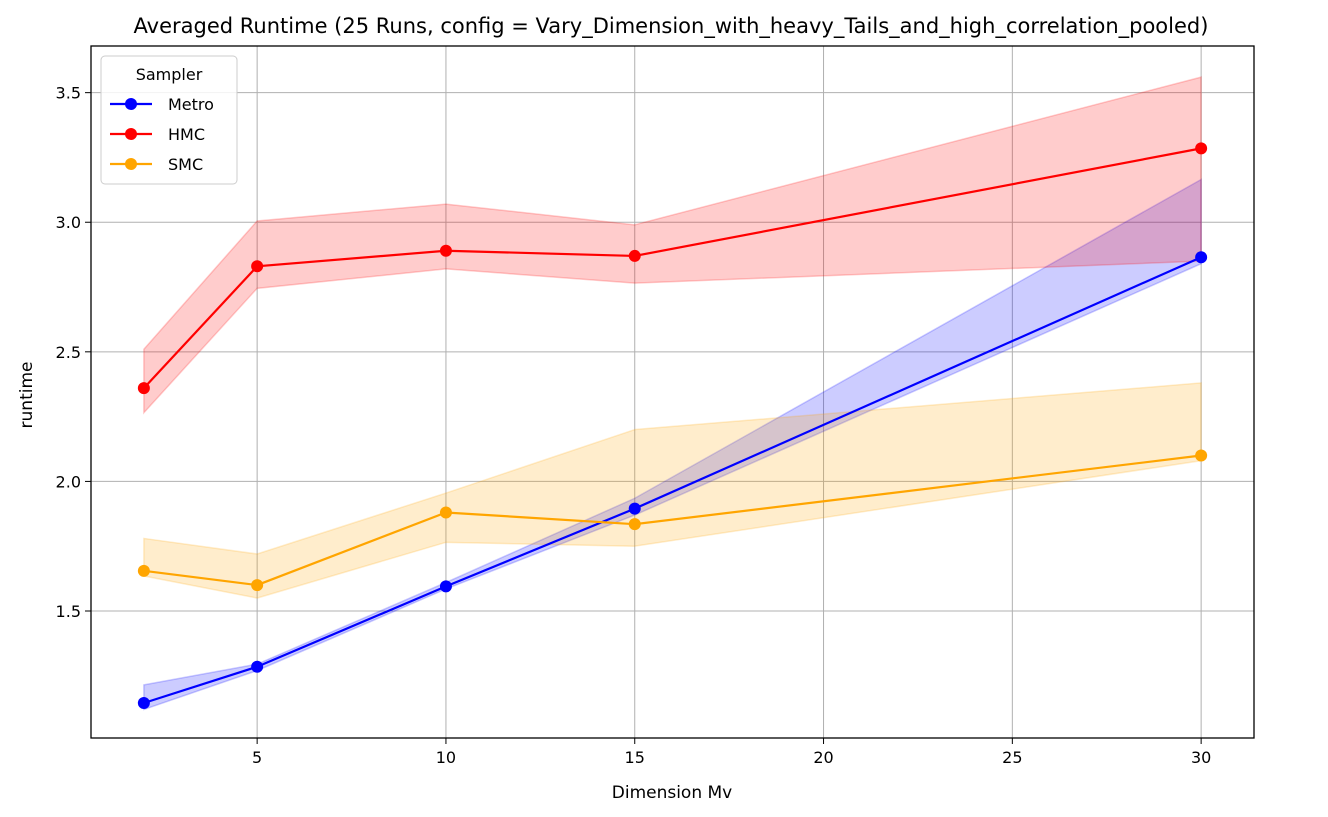 Image resolution: width=1328 pixels, height=817 pixels. I want to click on y-tick-label: 3.0, so click(68, 222).